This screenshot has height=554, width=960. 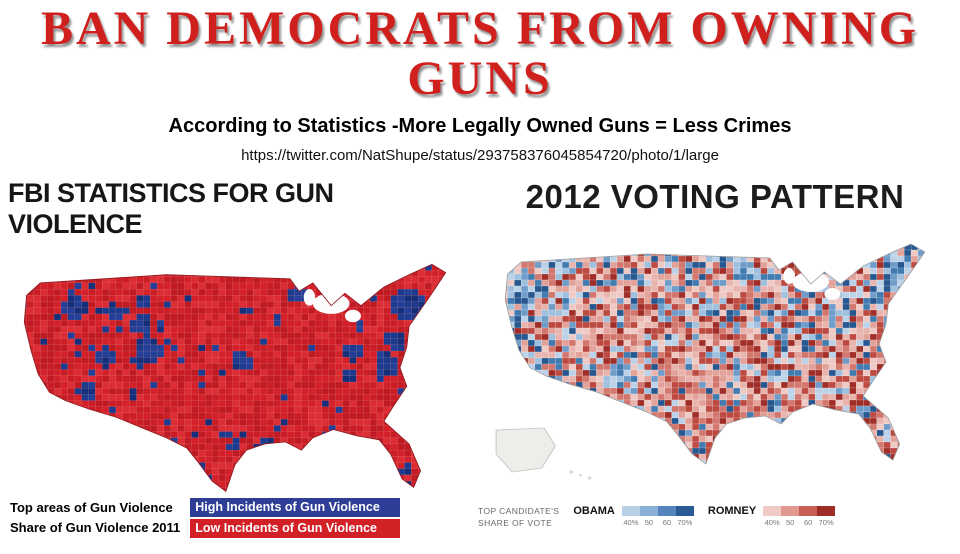 What do you see at coordinates (95, 527) in the screenshot?
I see `gun-legend-line2: Share of Gun Violence 2011` at bounding box center [95, 527].